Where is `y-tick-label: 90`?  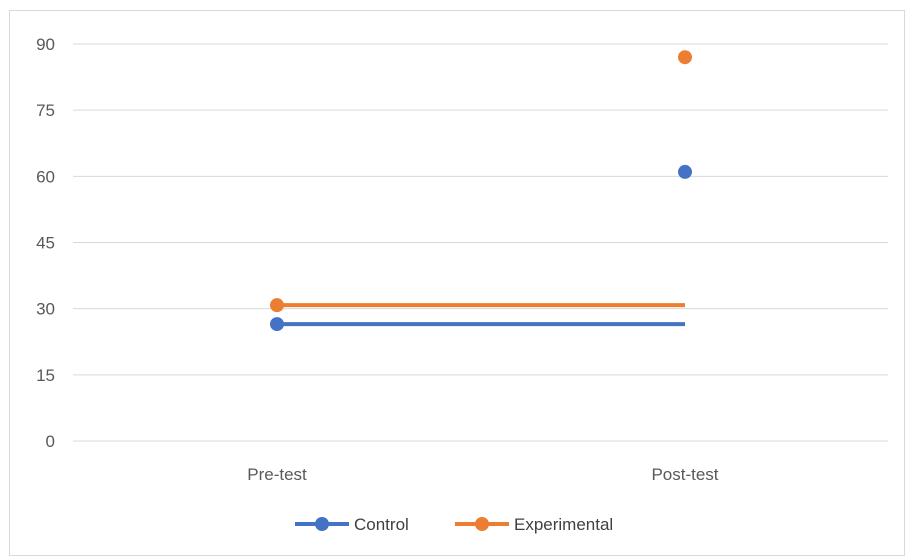 y-tick-label: 90 is located at coordinates (45, 44).